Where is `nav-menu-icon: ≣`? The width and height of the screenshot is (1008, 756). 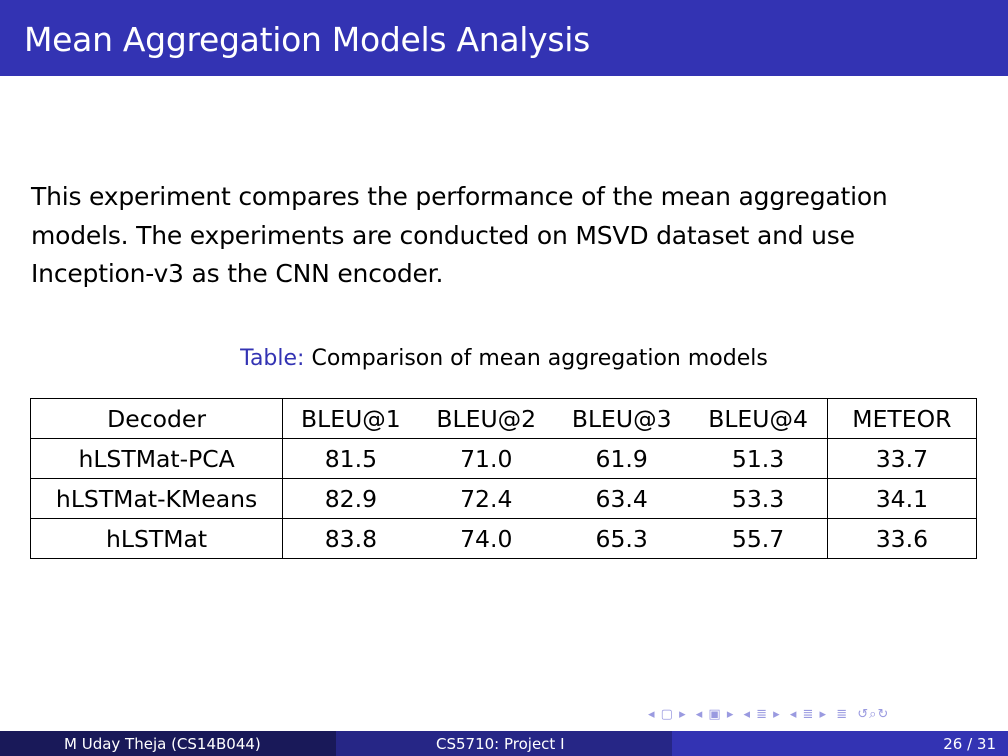 nav-menu-icon: ≣ is located at coordinates (842, 714).